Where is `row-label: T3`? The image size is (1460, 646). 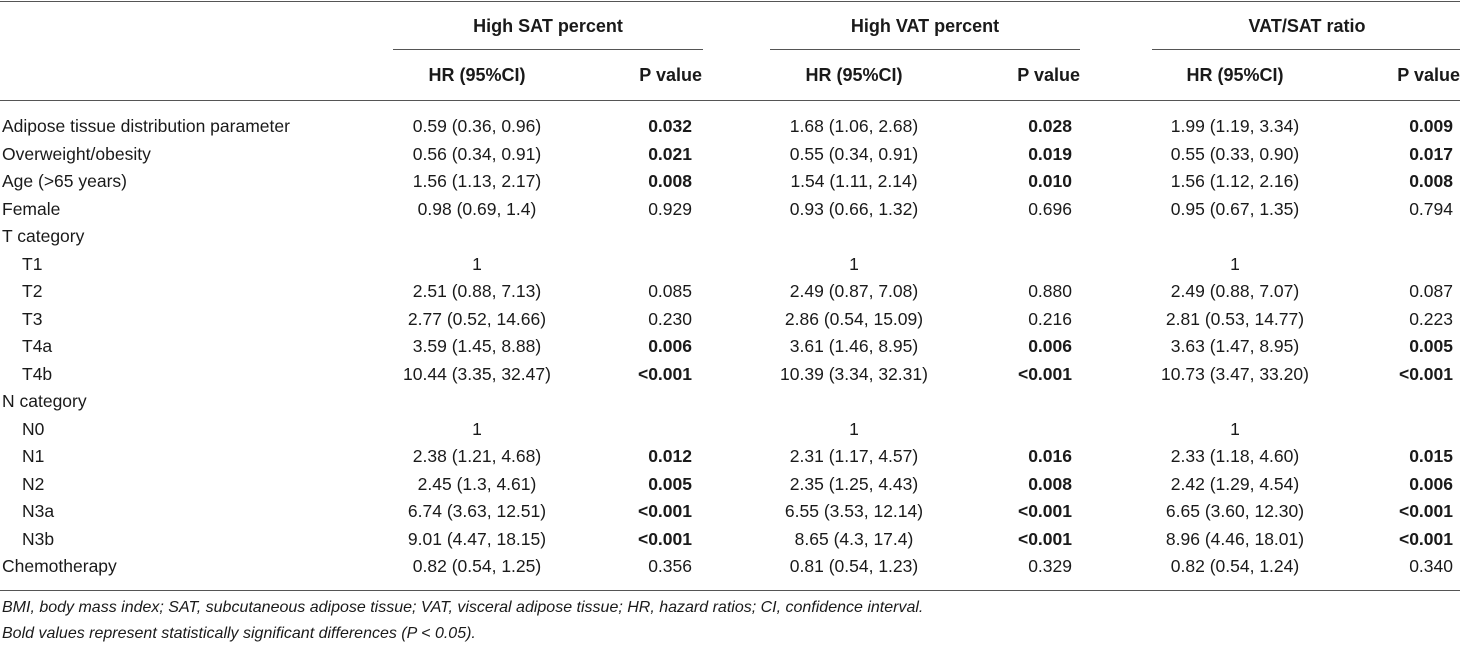
row-label: T3 is located at coordinates (32, 318).